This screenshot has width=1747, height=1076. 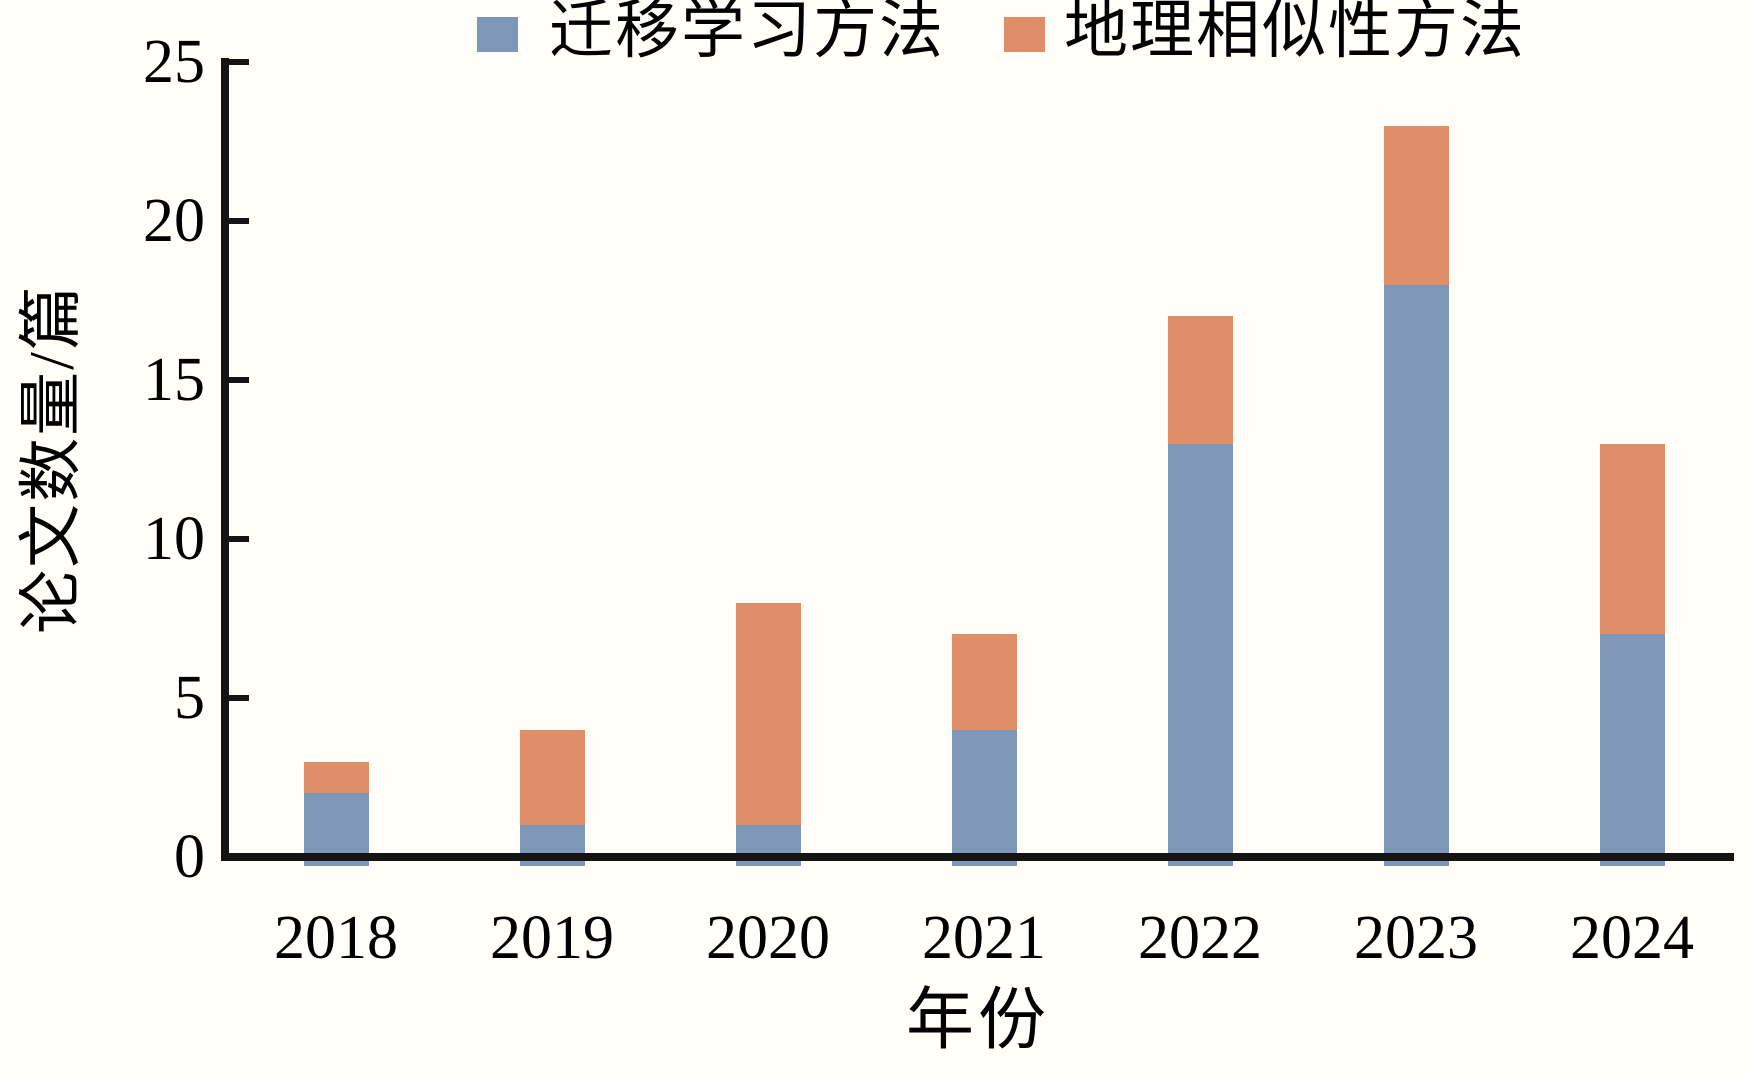 I want to click on bar-2020, so click(x=768, y=734).